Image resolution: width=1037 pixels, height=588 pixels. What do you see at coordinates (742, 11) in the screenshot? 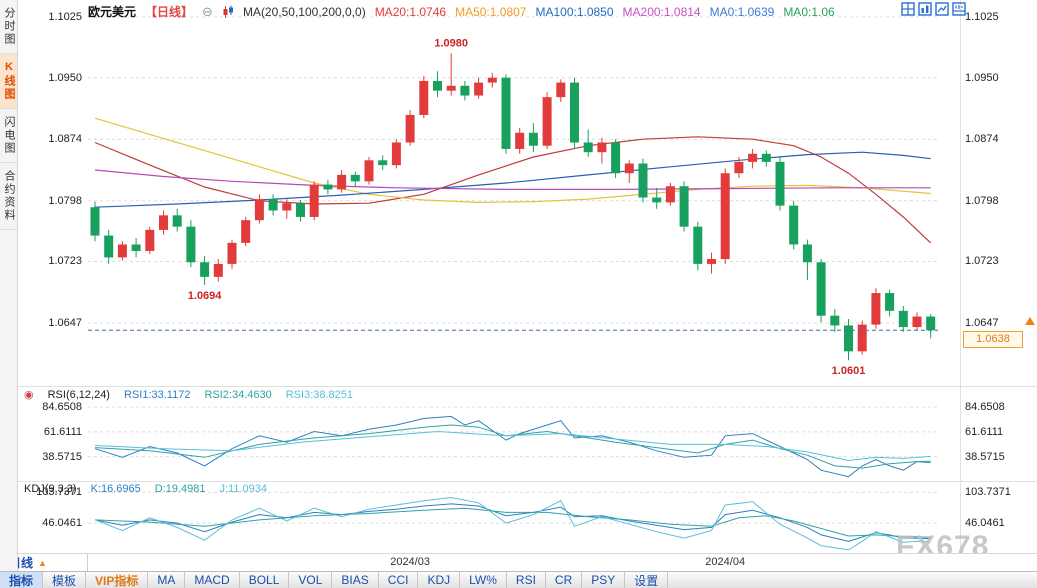
I see `ma0-value-1: MA0:1.0639` at bounding box center [742, 11].